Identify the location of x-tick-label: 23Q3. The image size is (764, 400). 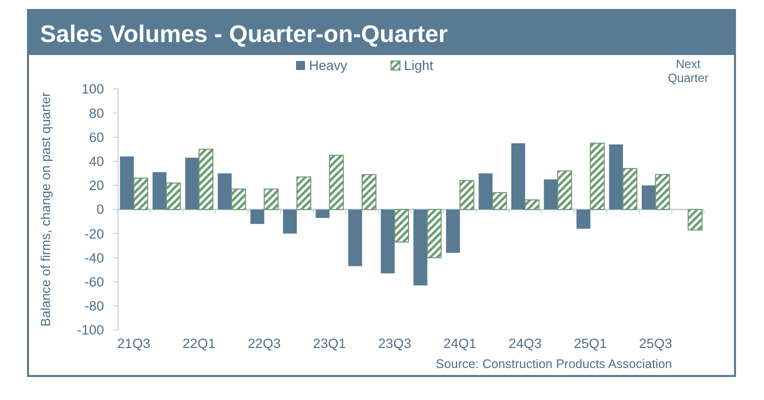
(395, 343).